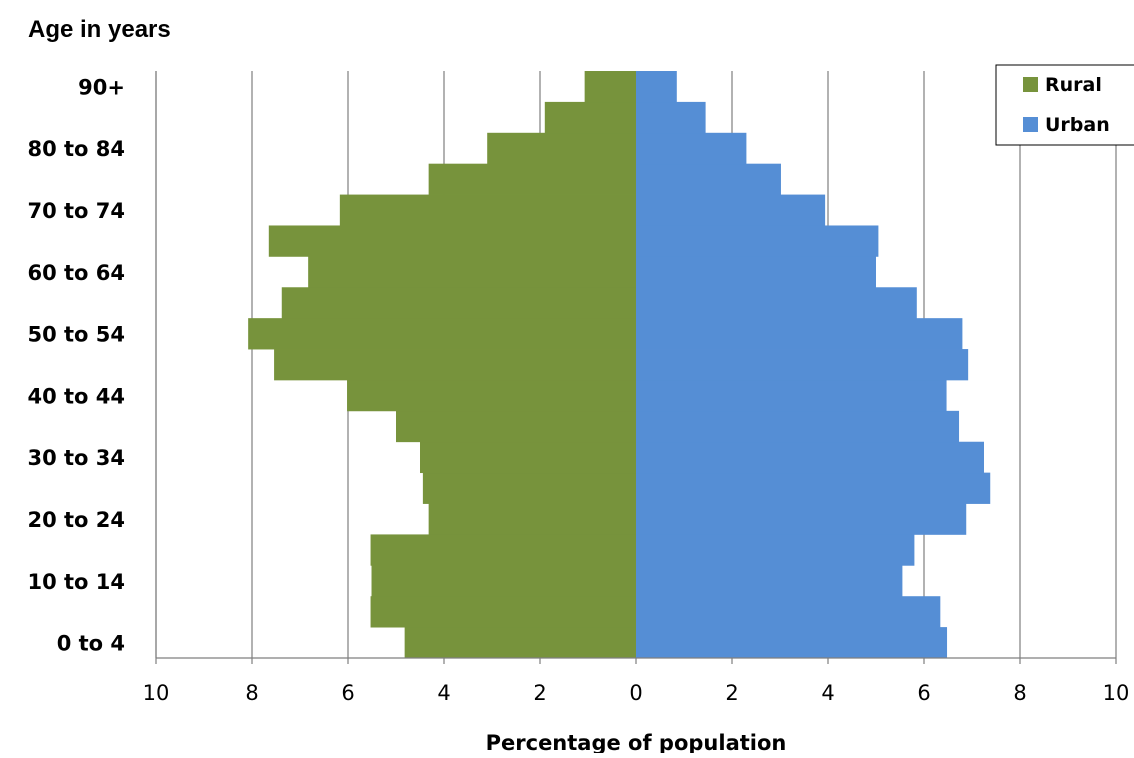 Image resolution: width=1134 pixels, height=758 pixels. Describe the element at coordinates (443, 693) in the screenshot. I see `x-tick-label-3: 4` at that location.